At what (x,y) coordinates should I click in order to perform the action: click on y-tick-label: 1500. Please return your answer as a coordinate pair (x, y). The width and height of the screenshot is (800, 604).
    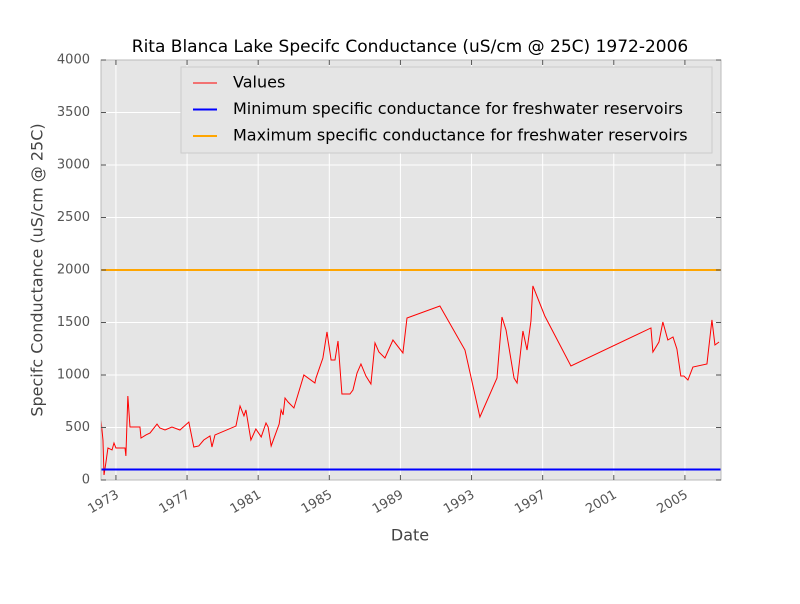
    Looking at the image, I should click on (73, 322).